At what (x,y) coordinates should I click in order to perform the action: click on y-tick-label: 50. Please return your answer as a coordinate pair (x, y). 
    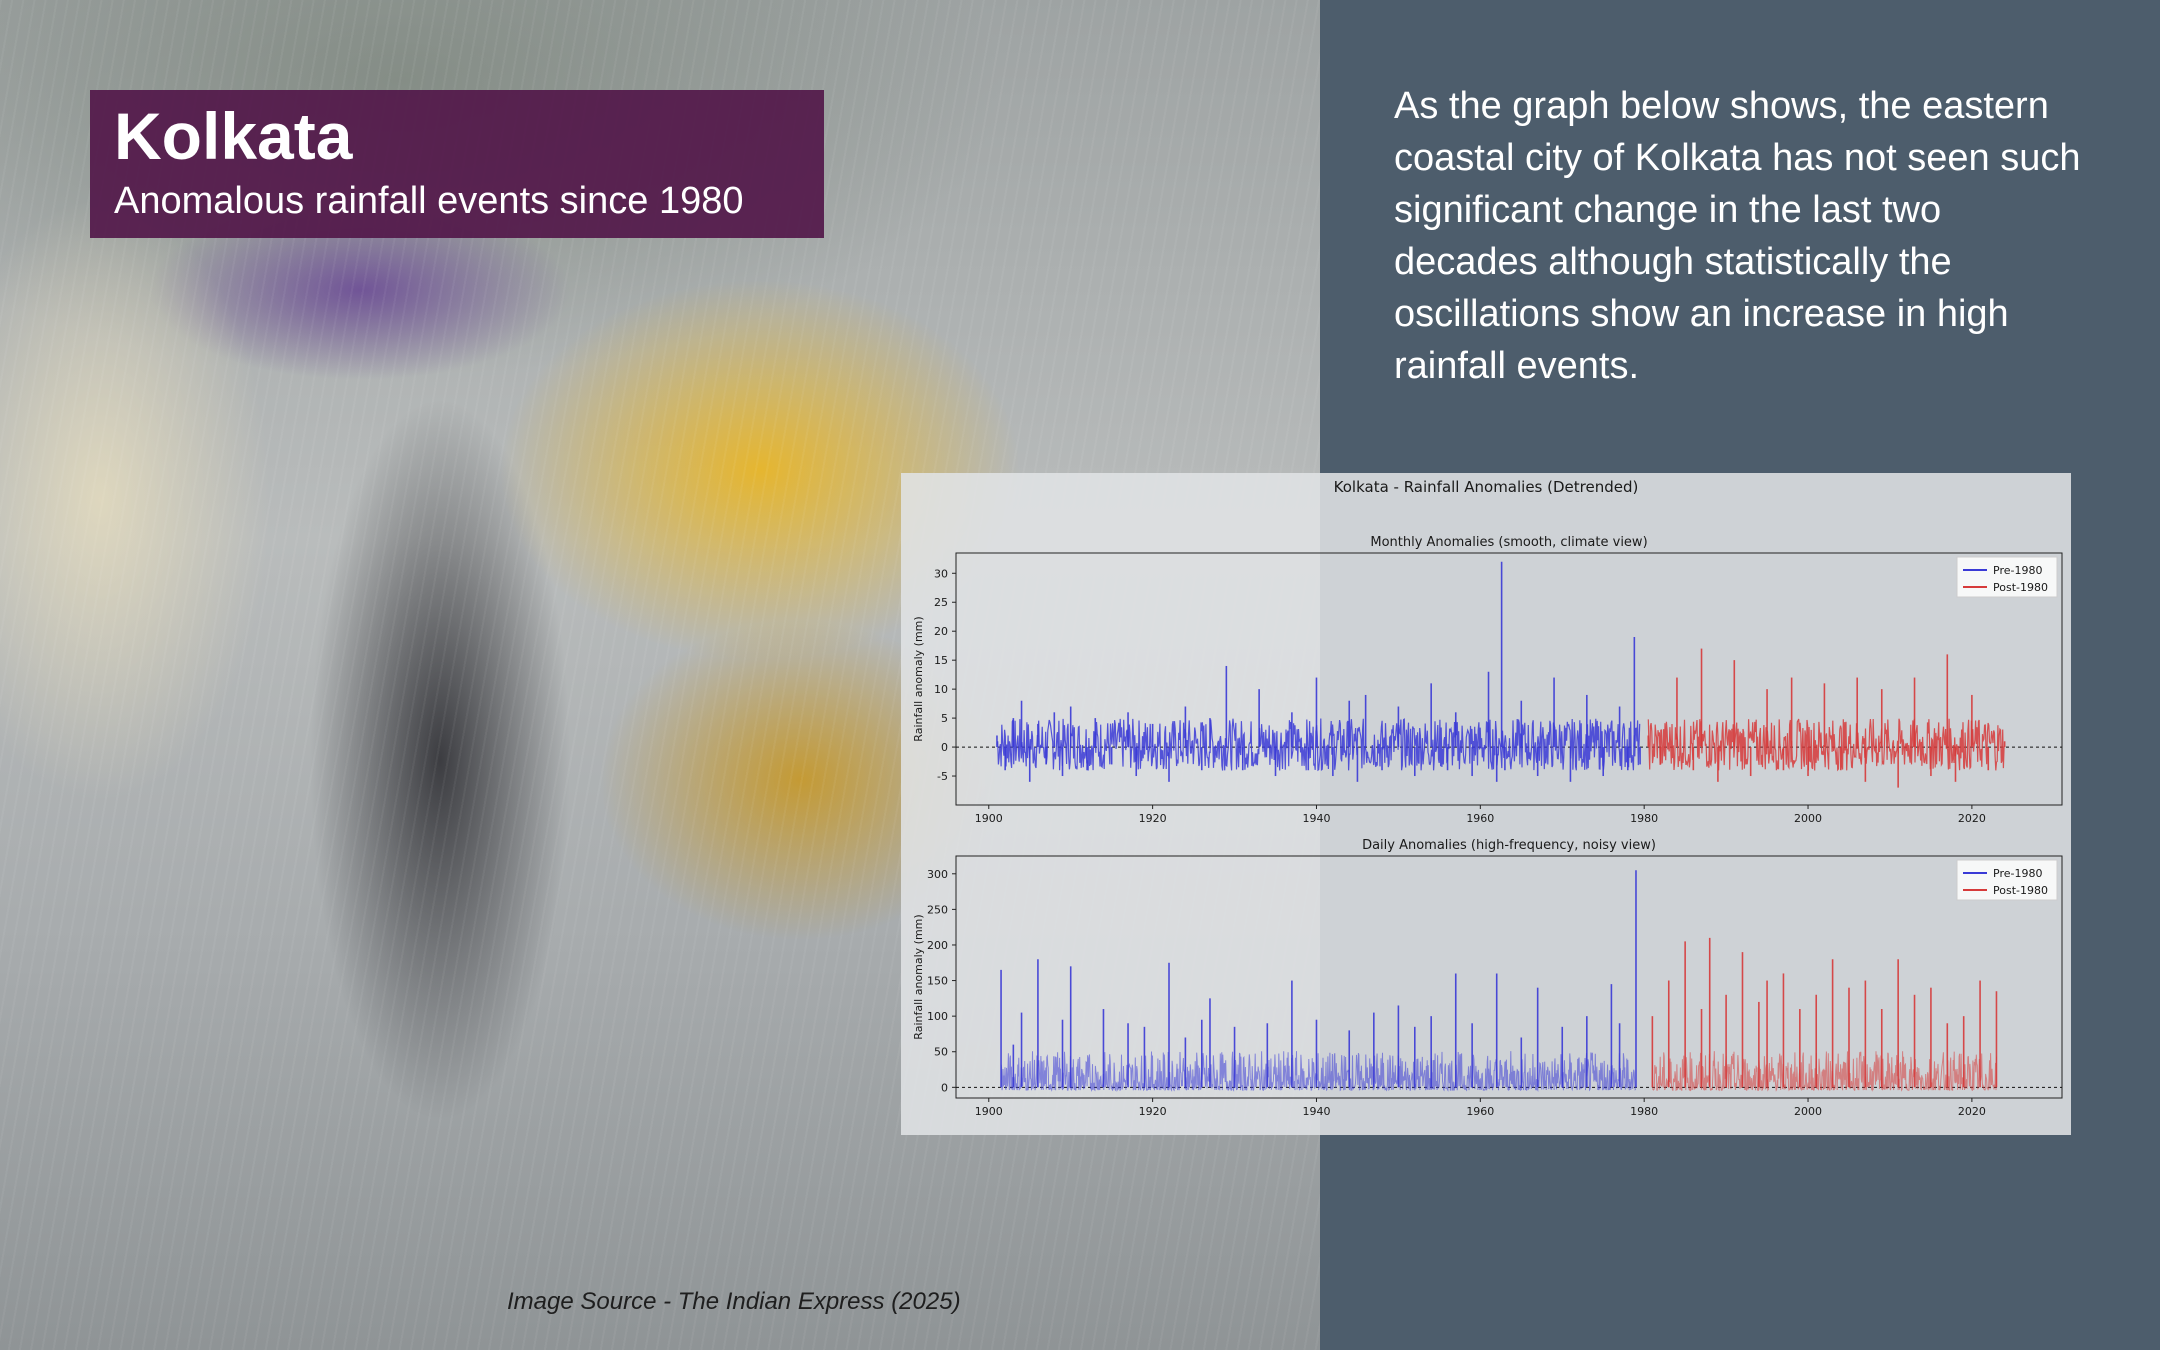
    Looking at the image, I should click on (941, 1052).